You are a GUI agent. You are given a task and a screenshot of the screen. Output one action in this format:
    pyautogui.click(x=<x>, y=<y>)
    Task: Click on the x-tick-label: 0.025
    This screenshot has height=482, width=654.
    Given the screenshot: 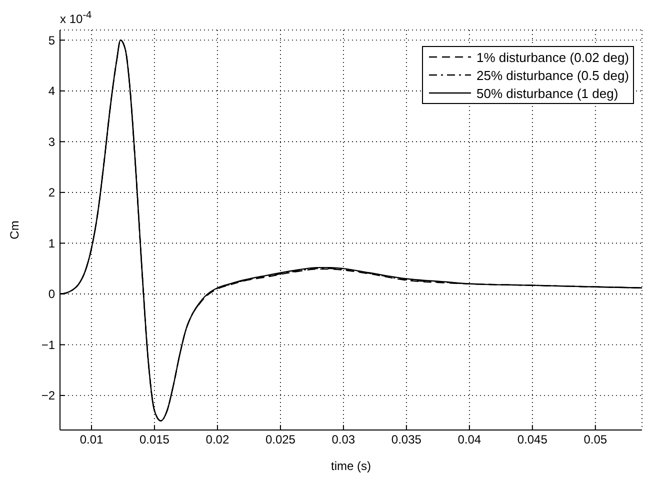 What is the action you would take?
    pyautogui.click(x=280, y=439)
    